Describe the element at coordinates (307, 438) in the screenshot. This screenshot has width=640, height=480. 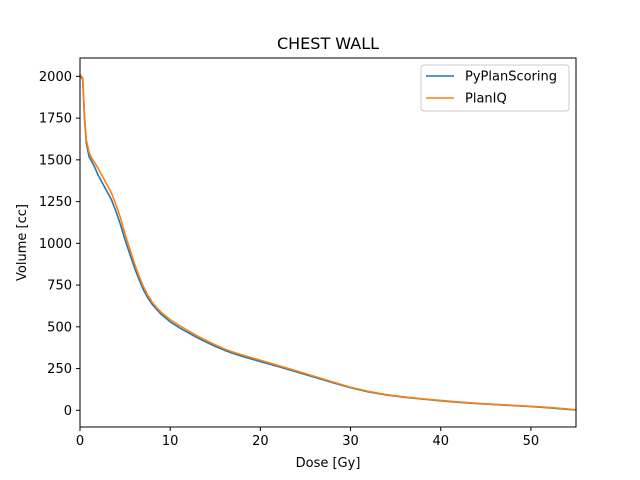
I see `x-axis: 0 10 20 30 40 50` at that location.